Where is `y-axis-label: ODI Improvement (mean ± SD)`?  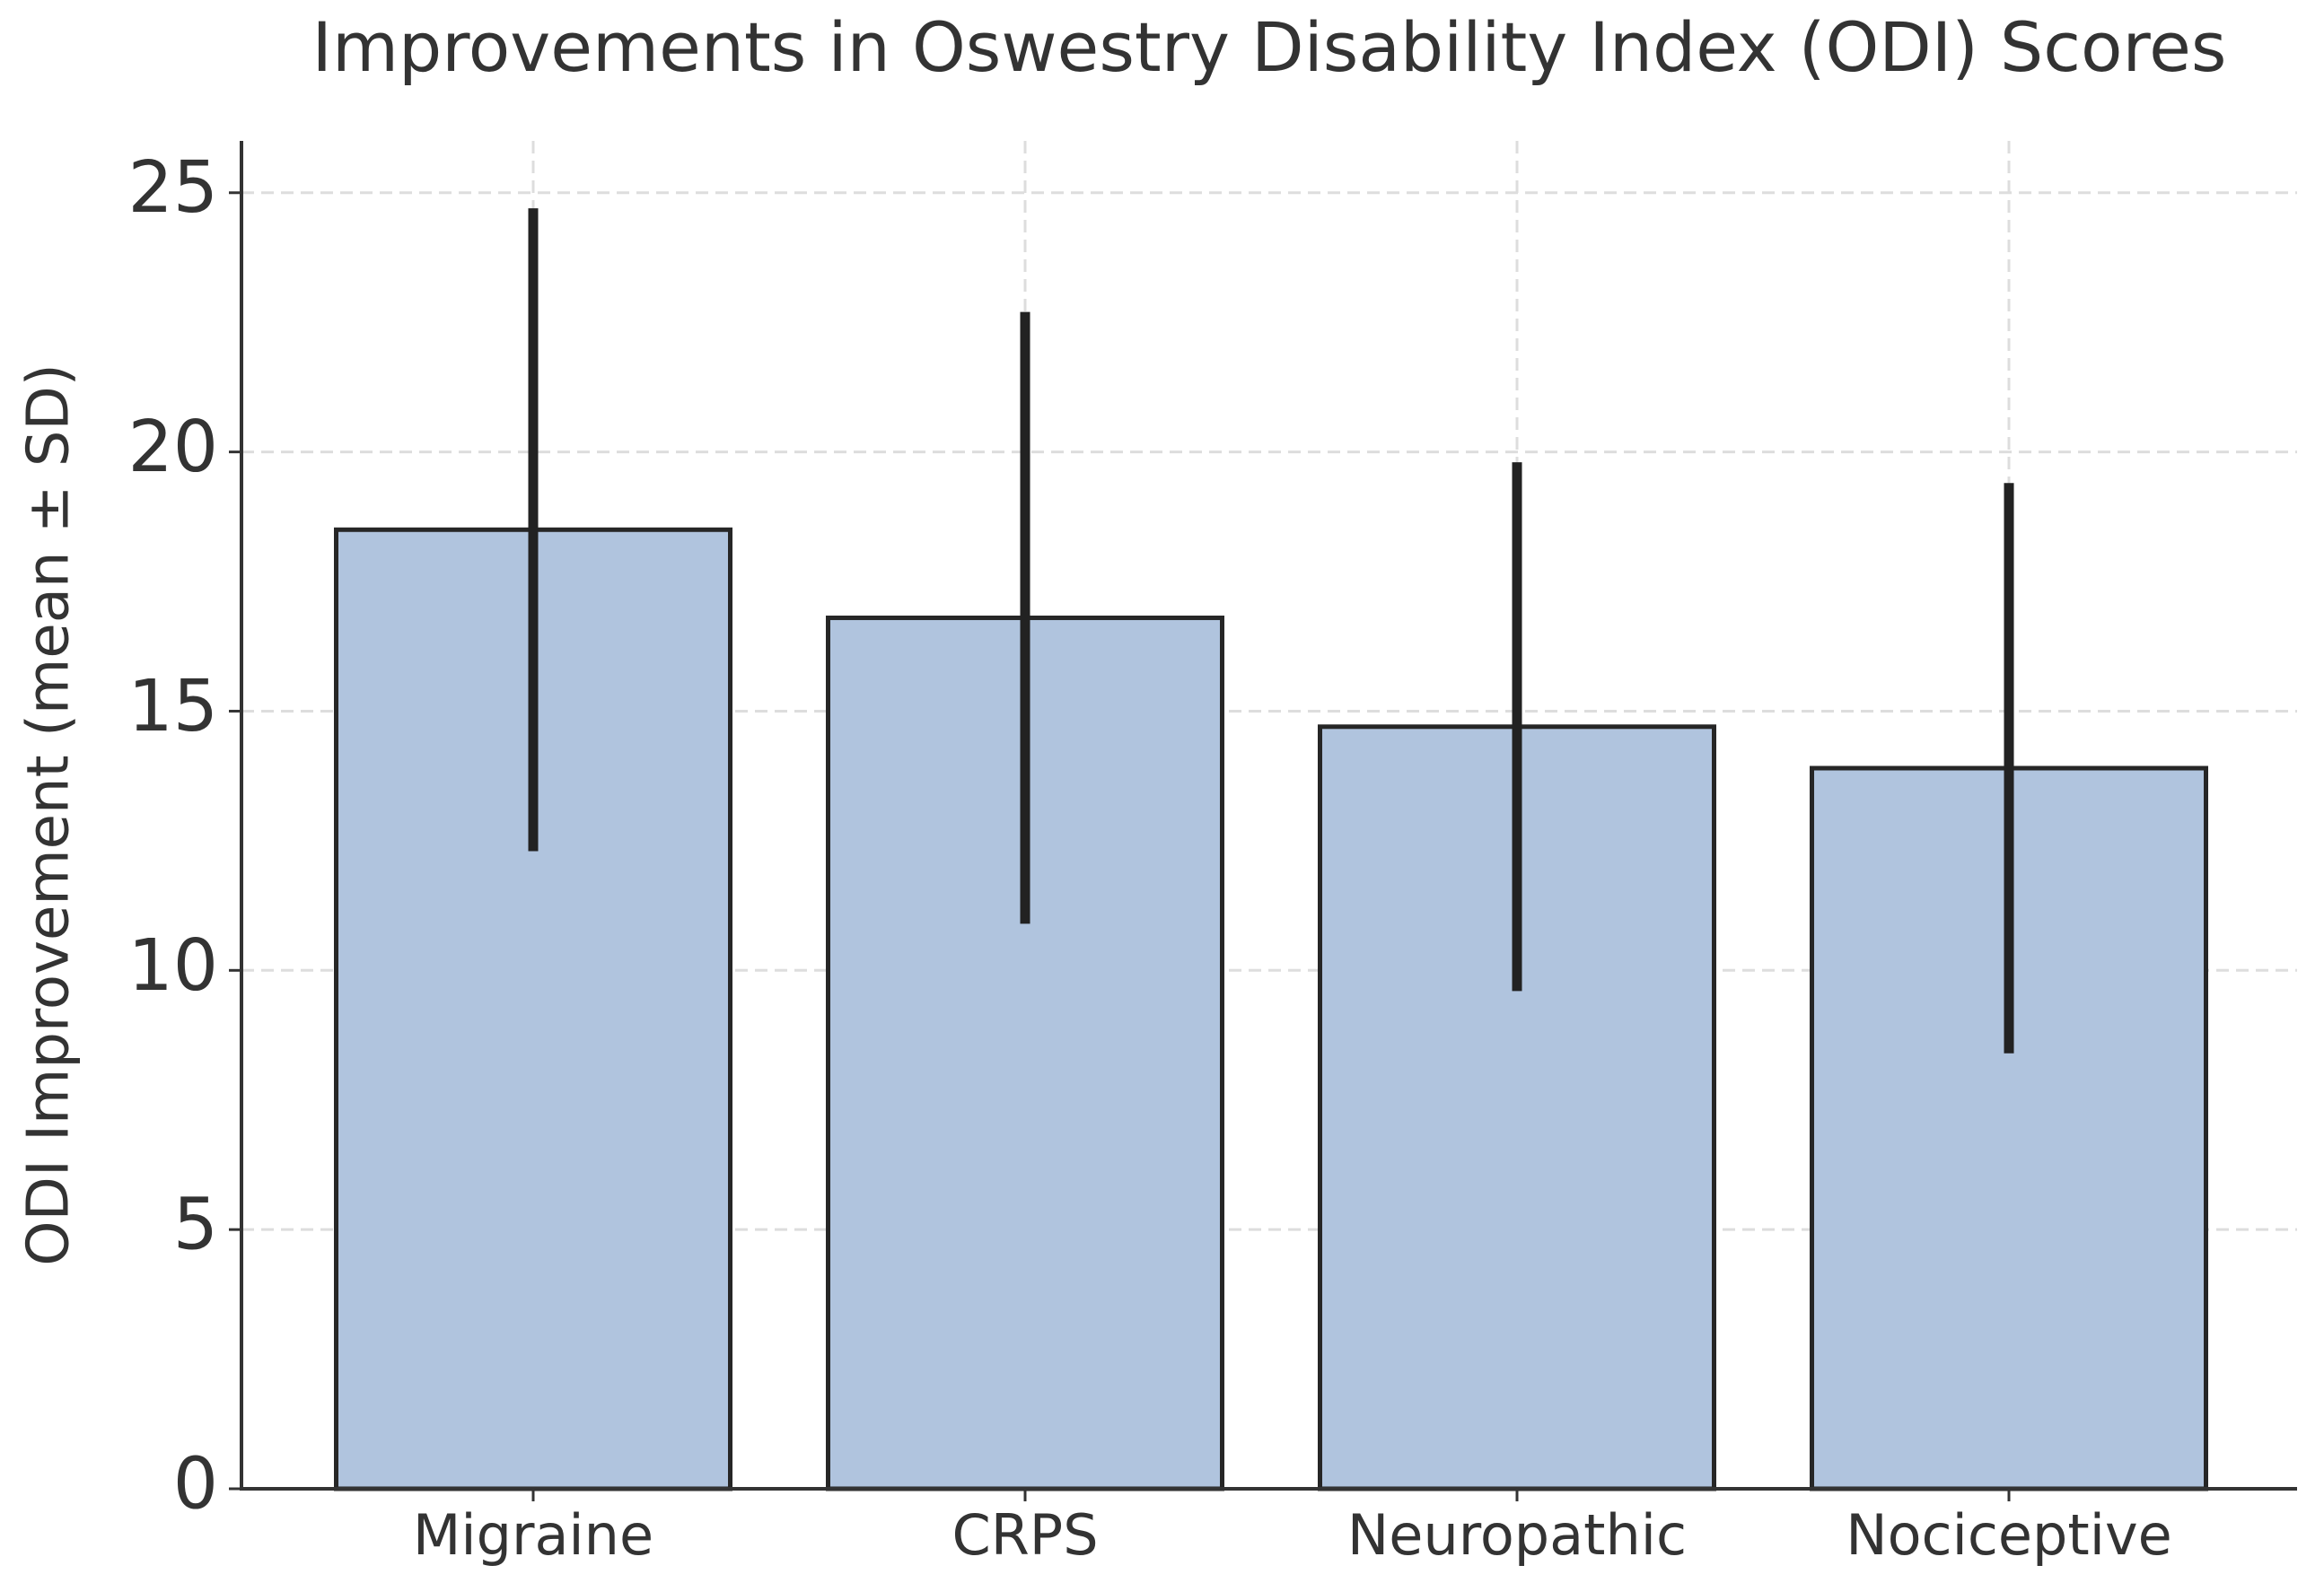
y-axis-label: ODI Improvement (mean ± SD) is located at coordinates (49, 814).